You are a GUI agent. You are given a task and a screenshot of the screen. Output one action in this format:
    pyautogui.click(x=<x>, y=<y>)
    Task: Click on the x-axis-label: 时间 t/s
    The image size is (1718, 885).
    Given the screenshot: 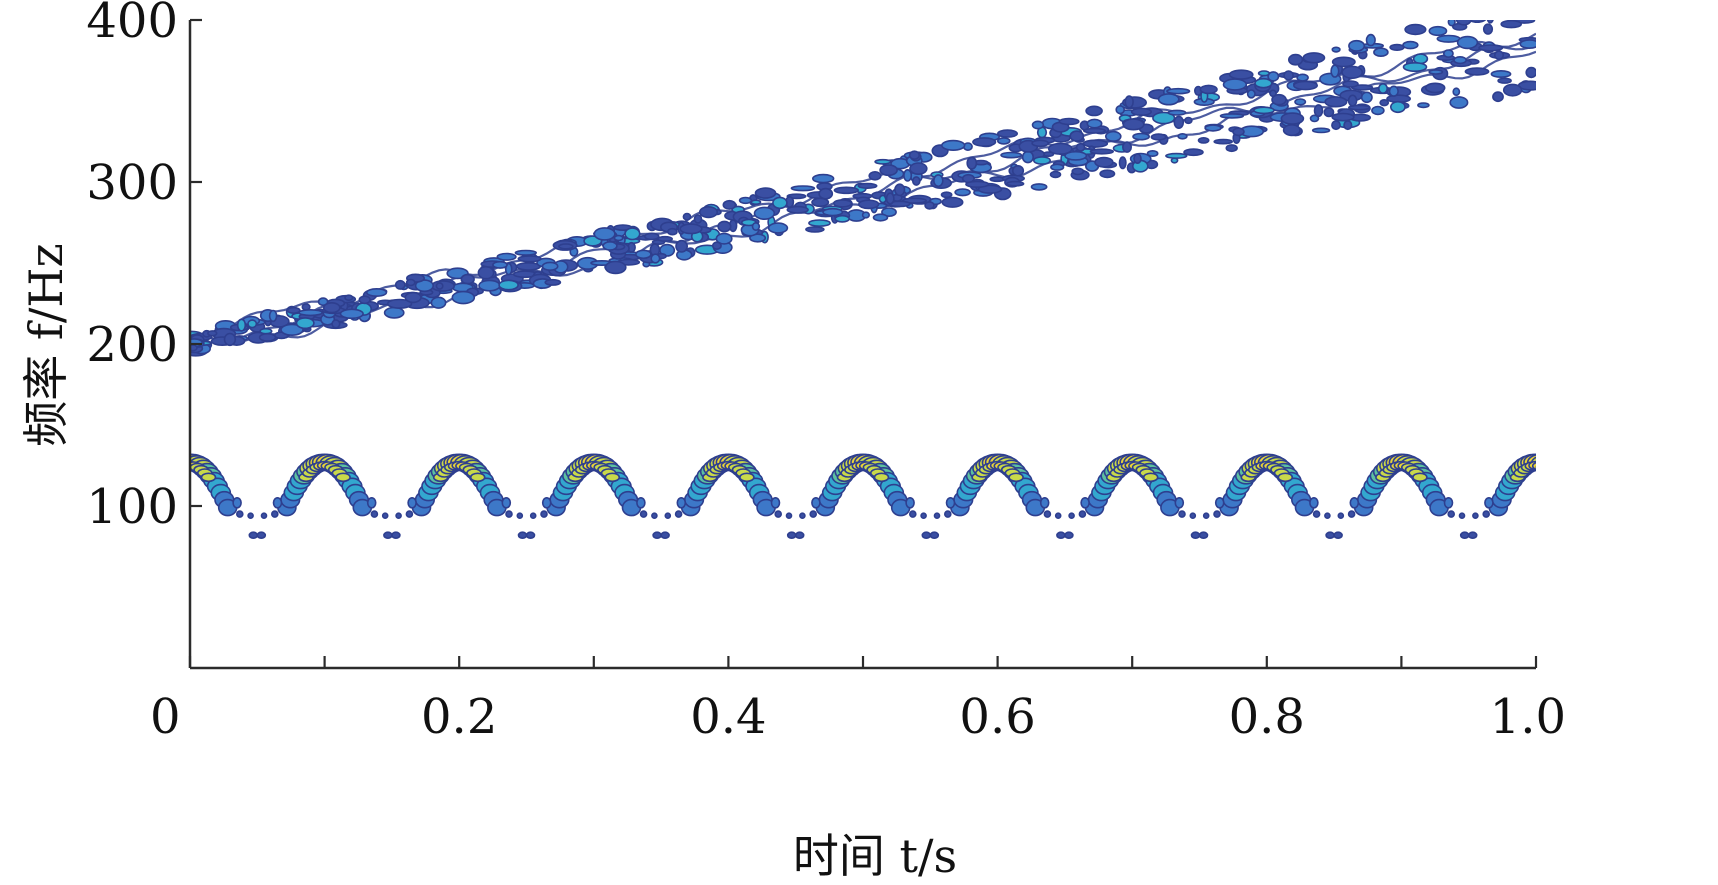 What is the action you would take?
    pyautogui.click(x=875, y=856)
    